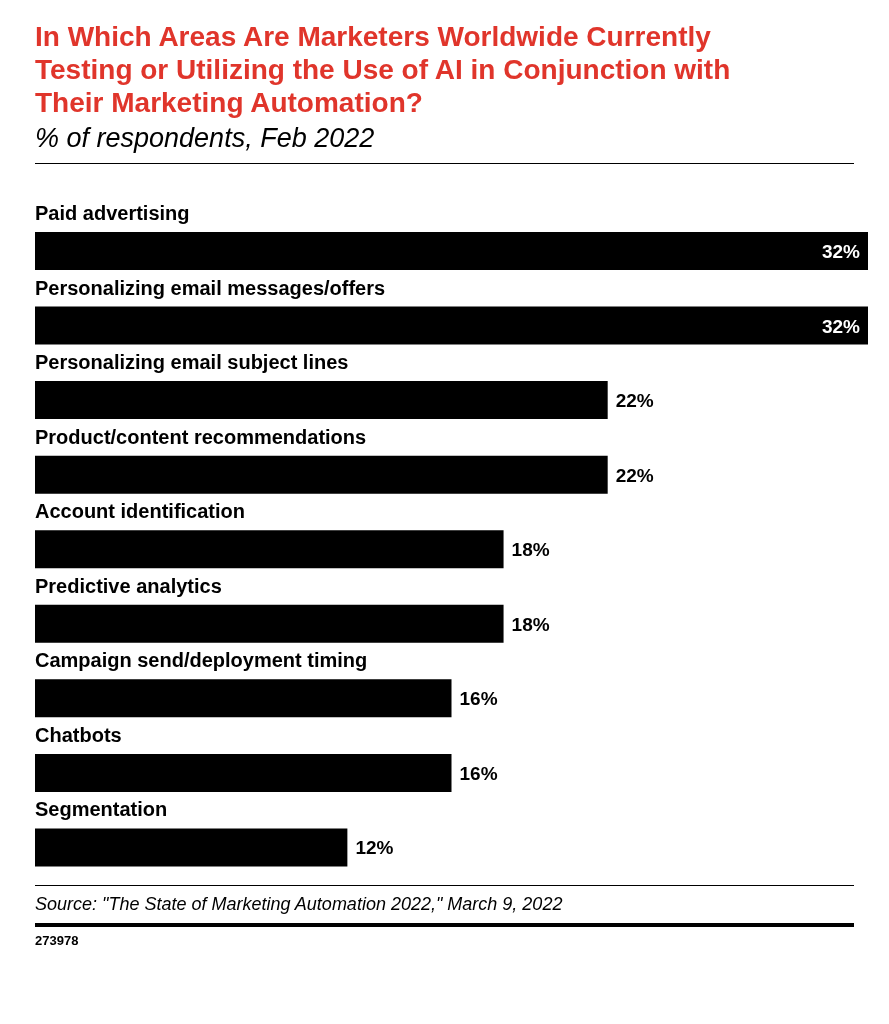 Image resolution: width=889 pixels, height=1024 pixels. What do you see at coordinates (78, 734) in the screenshot?
I see `y-tick-label: Chatbots` at bounding box center [78, 734].